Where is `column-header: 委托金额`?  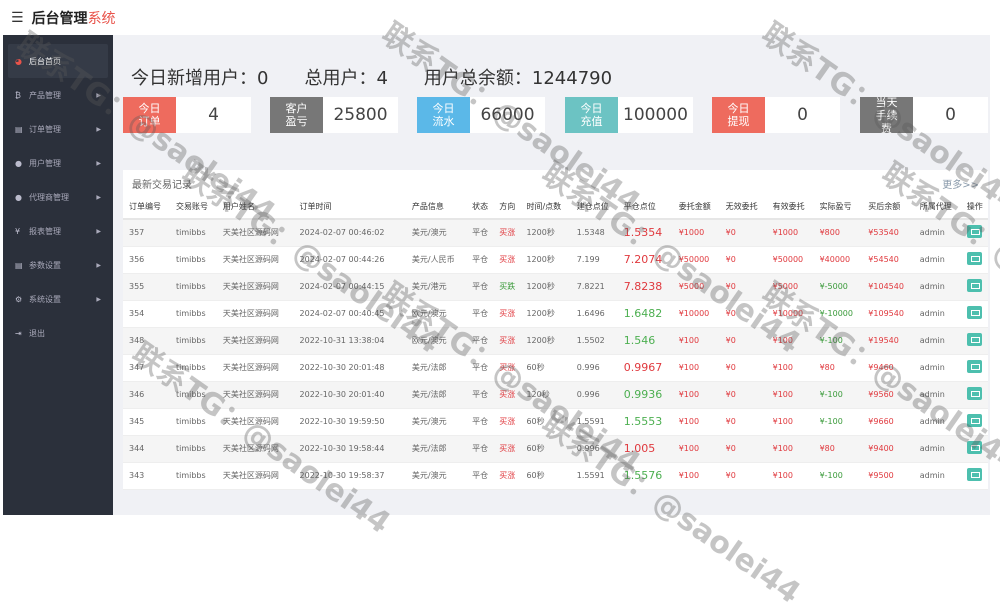 column-header: 委托金额 is located at coordinates (696, 207).